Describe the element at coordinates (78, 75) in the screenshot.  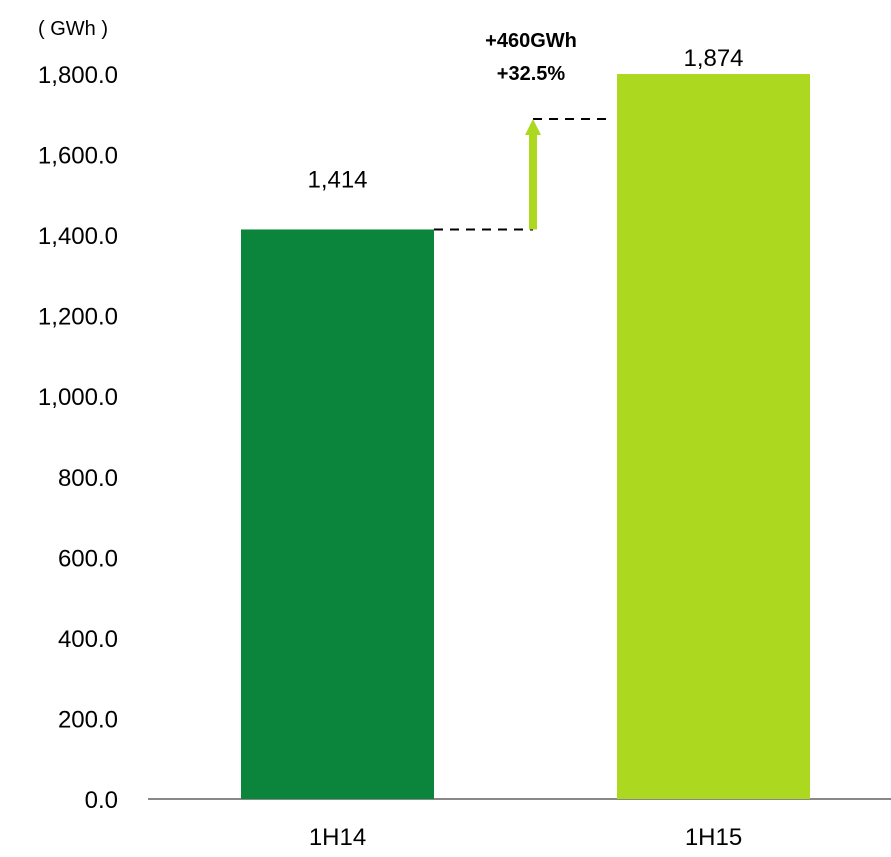
I see `y-tick-label: 1,800.0` at that location.